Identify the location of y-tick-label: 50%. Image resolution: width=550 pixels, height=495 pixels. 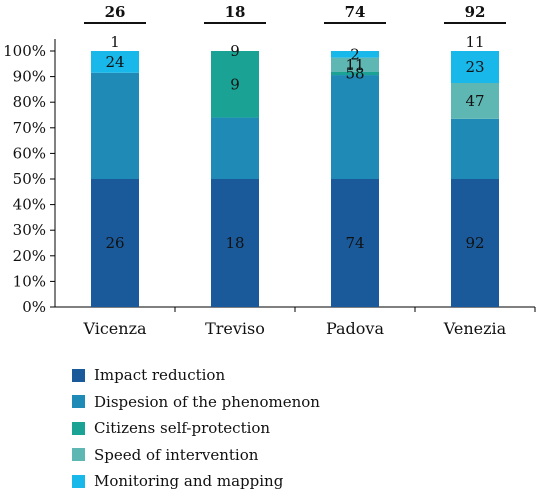
(29, 179).